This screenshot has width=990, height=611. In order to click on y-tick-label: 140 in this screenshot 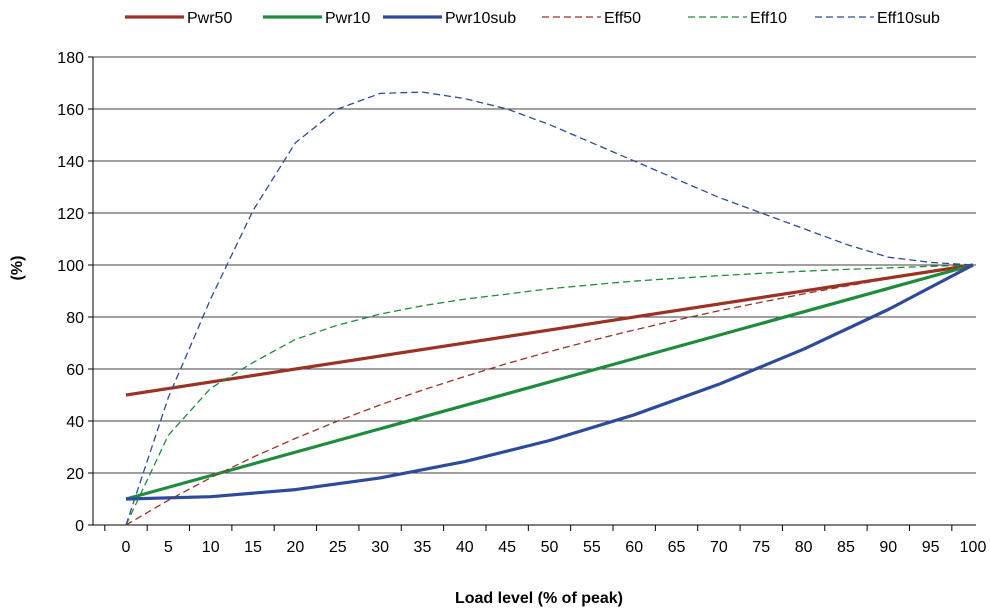, I will do `click(70, 162)`.